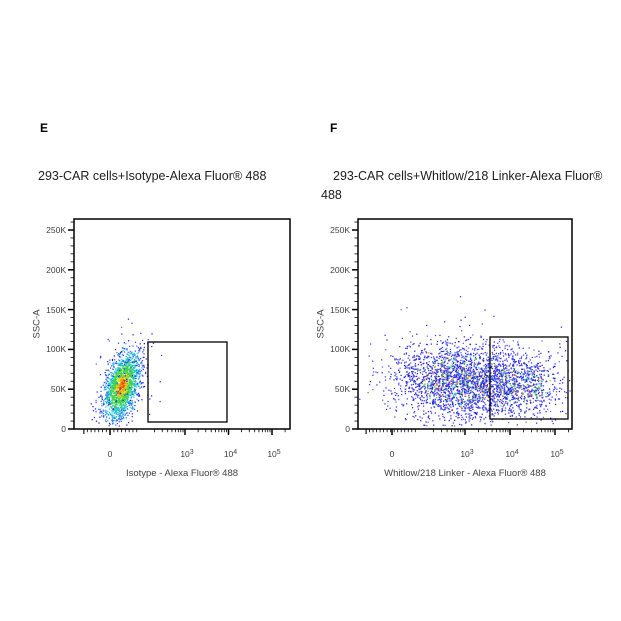 The height and width of the screenshot is (621, 621). Describe the element at coordinates (334, 128) in the screenshot. I see `panel-letter-f: F` at that location.